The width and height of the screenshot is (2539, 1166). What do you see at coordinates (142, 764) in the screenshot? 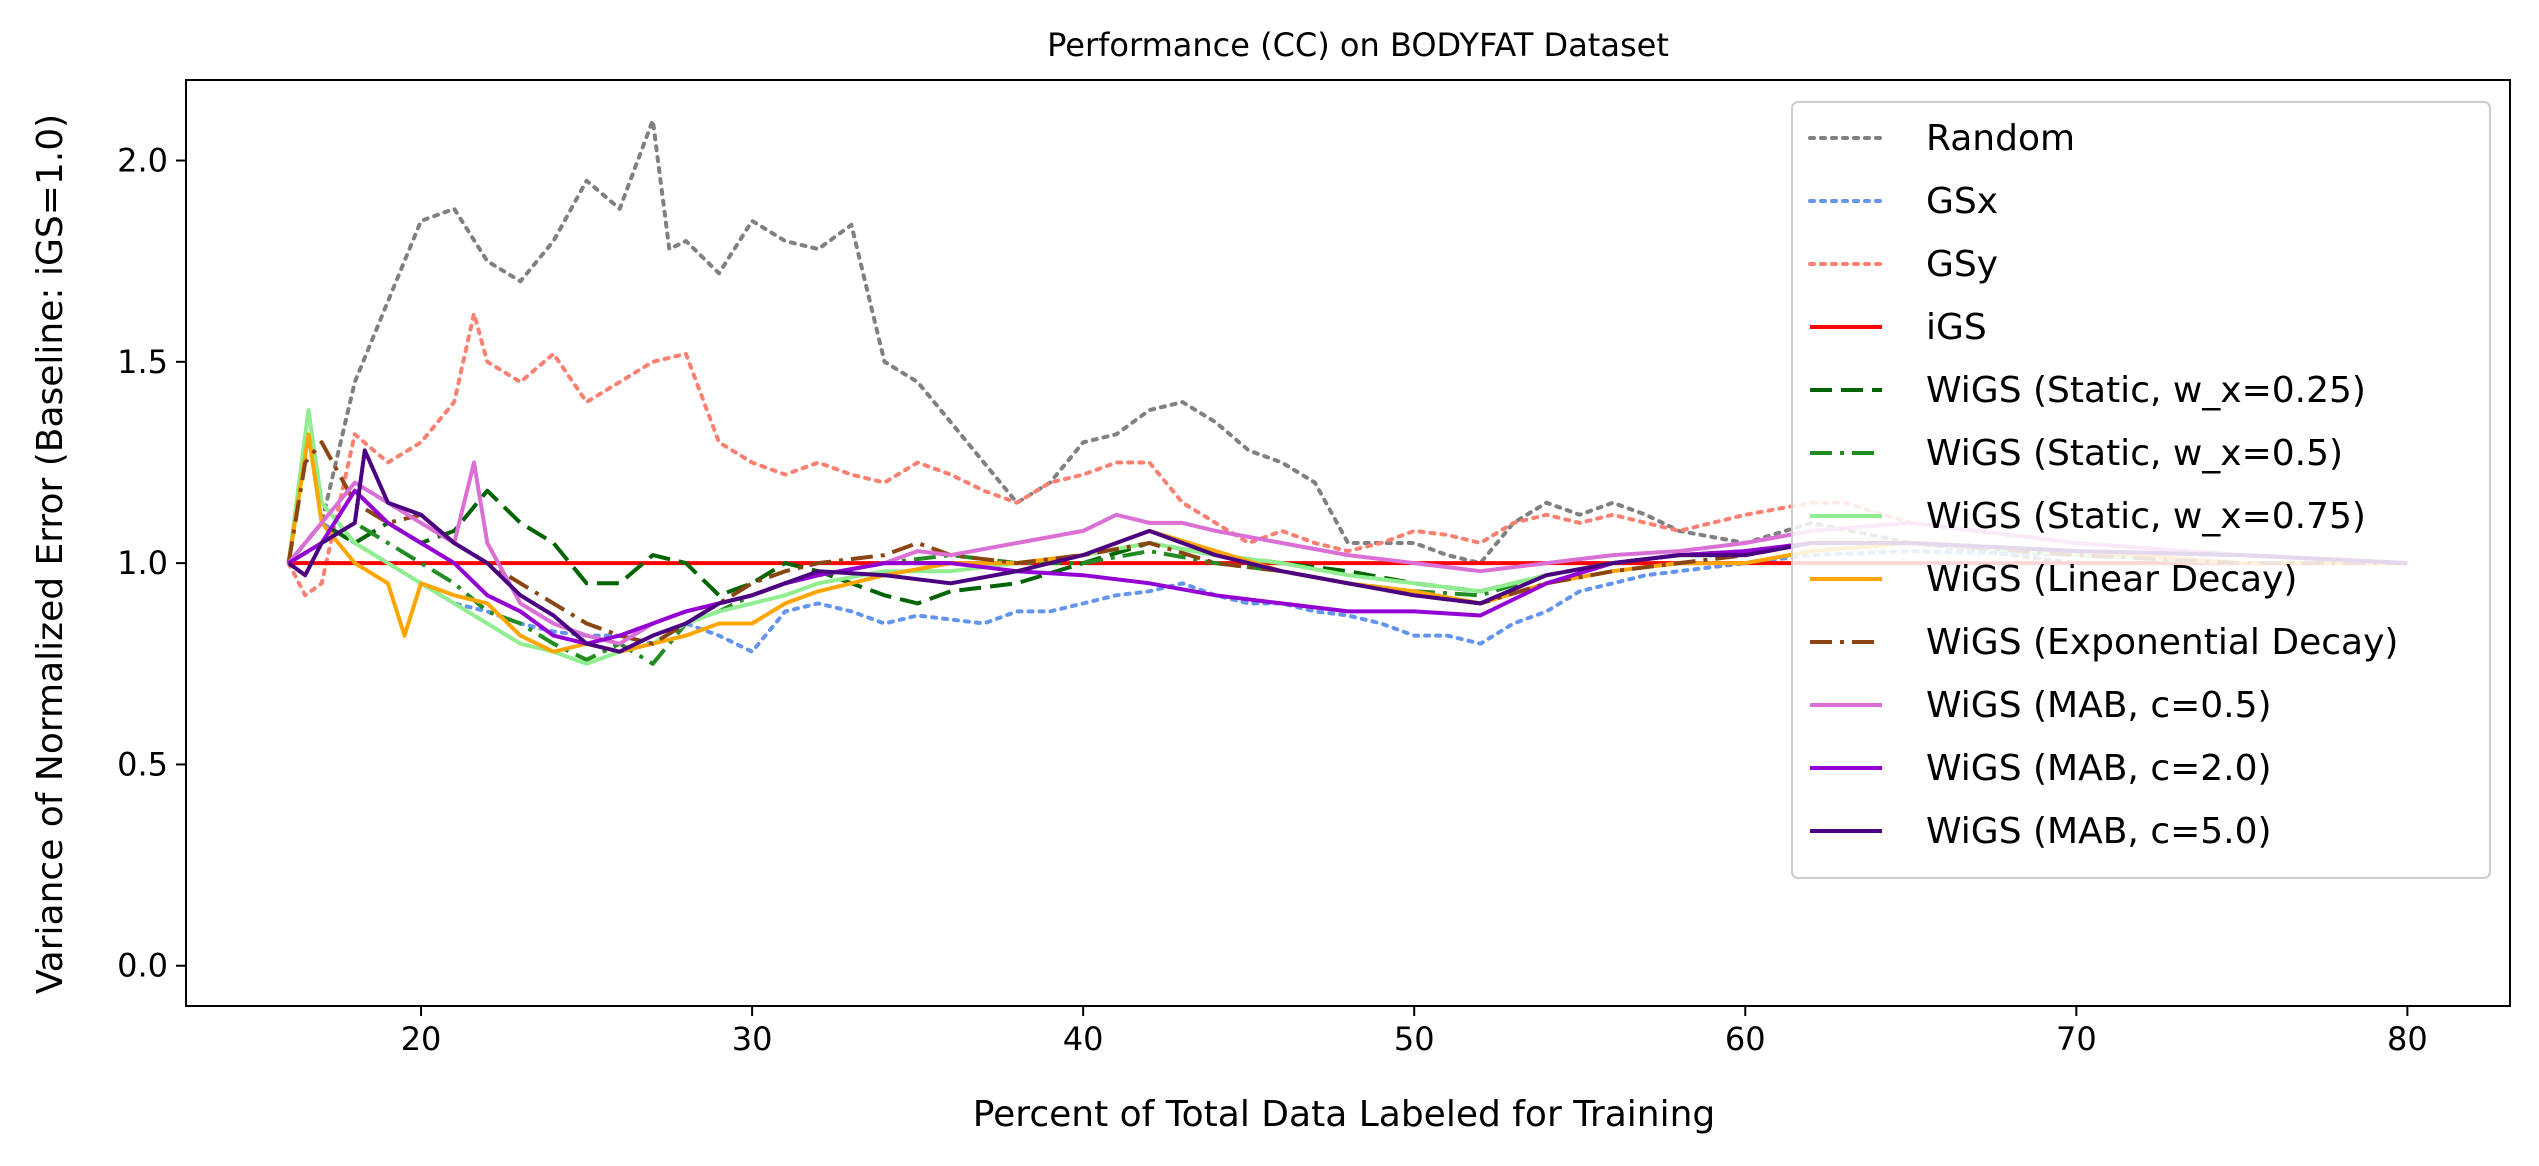
I see `y-tick-label: 0.5` at bounding box center [142, 764].